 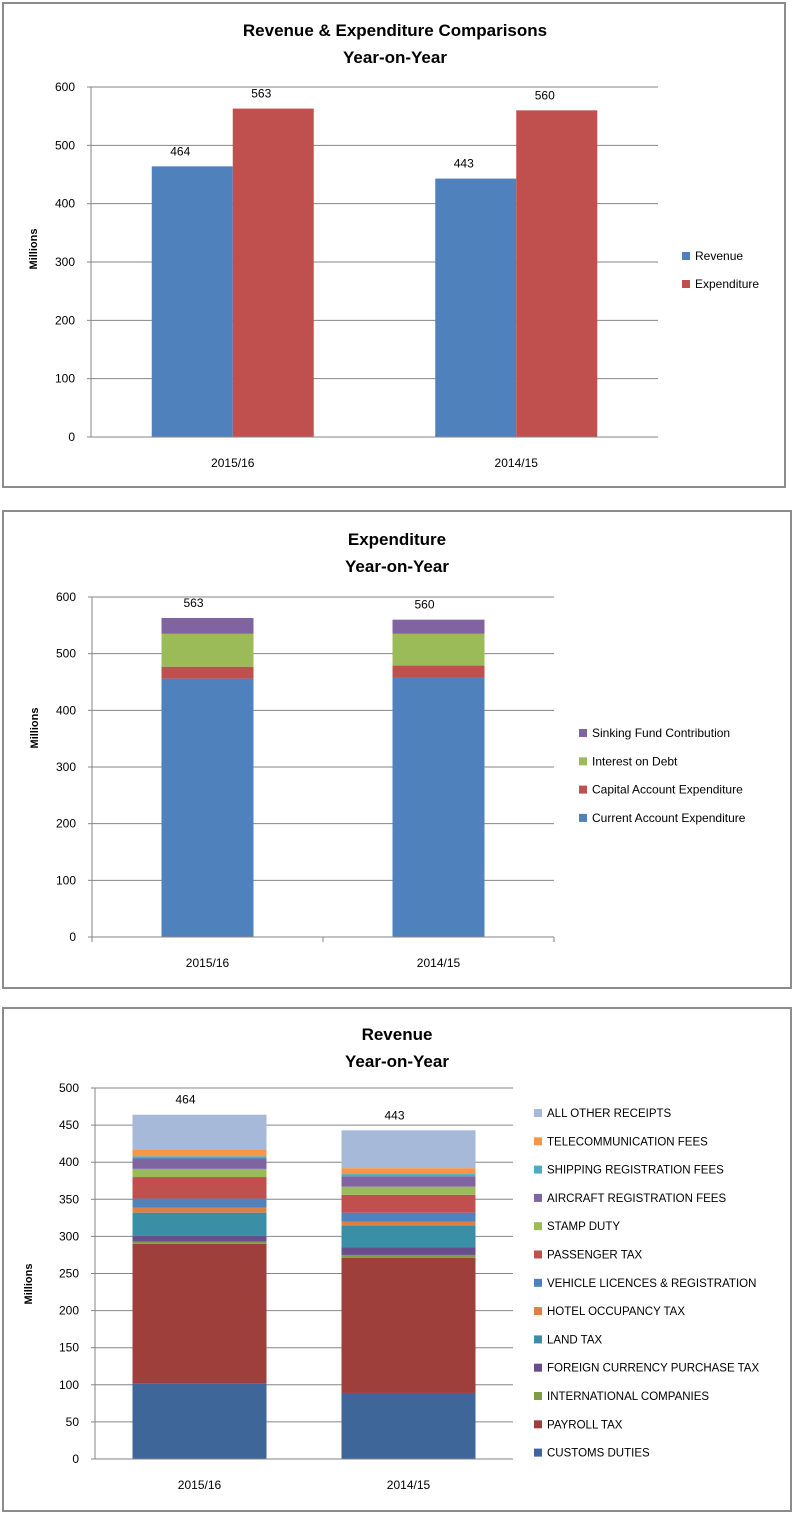 What do you see at coordinates (185, 1100) in the screenshot?
I see `total-data-label: 464` at bounding box center [185, 1100].